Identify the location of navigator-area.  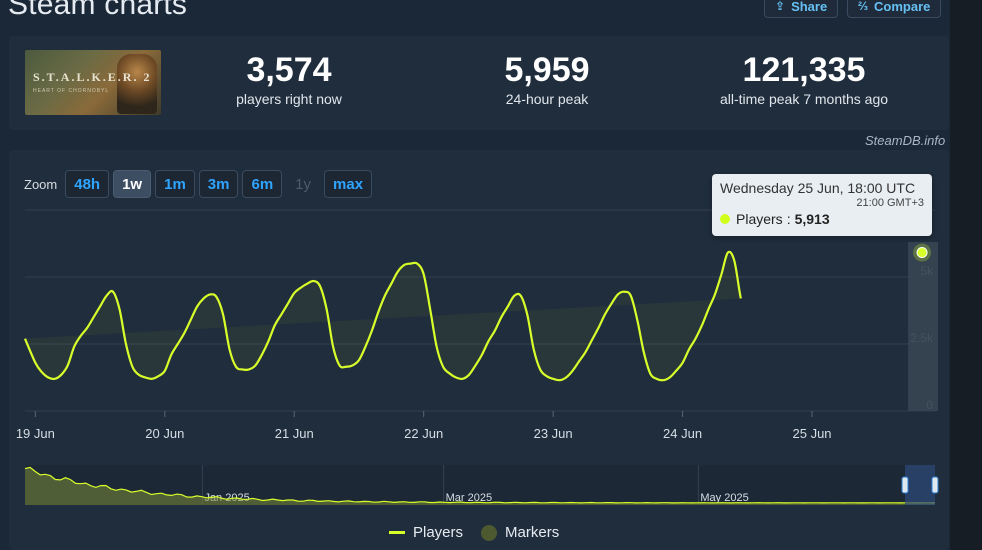
(480, 486).